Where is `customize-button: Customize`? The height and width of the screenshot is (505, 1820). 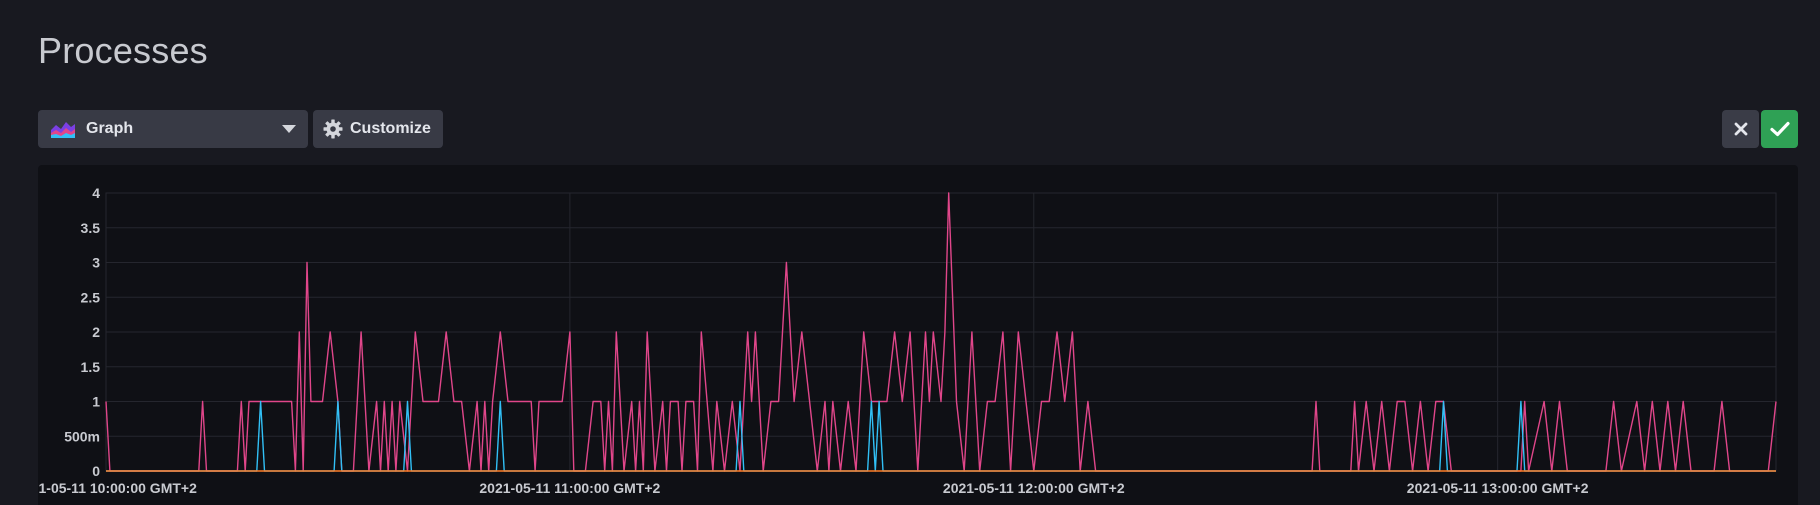
customize-button: Customize is located at coordinates (378, 129).